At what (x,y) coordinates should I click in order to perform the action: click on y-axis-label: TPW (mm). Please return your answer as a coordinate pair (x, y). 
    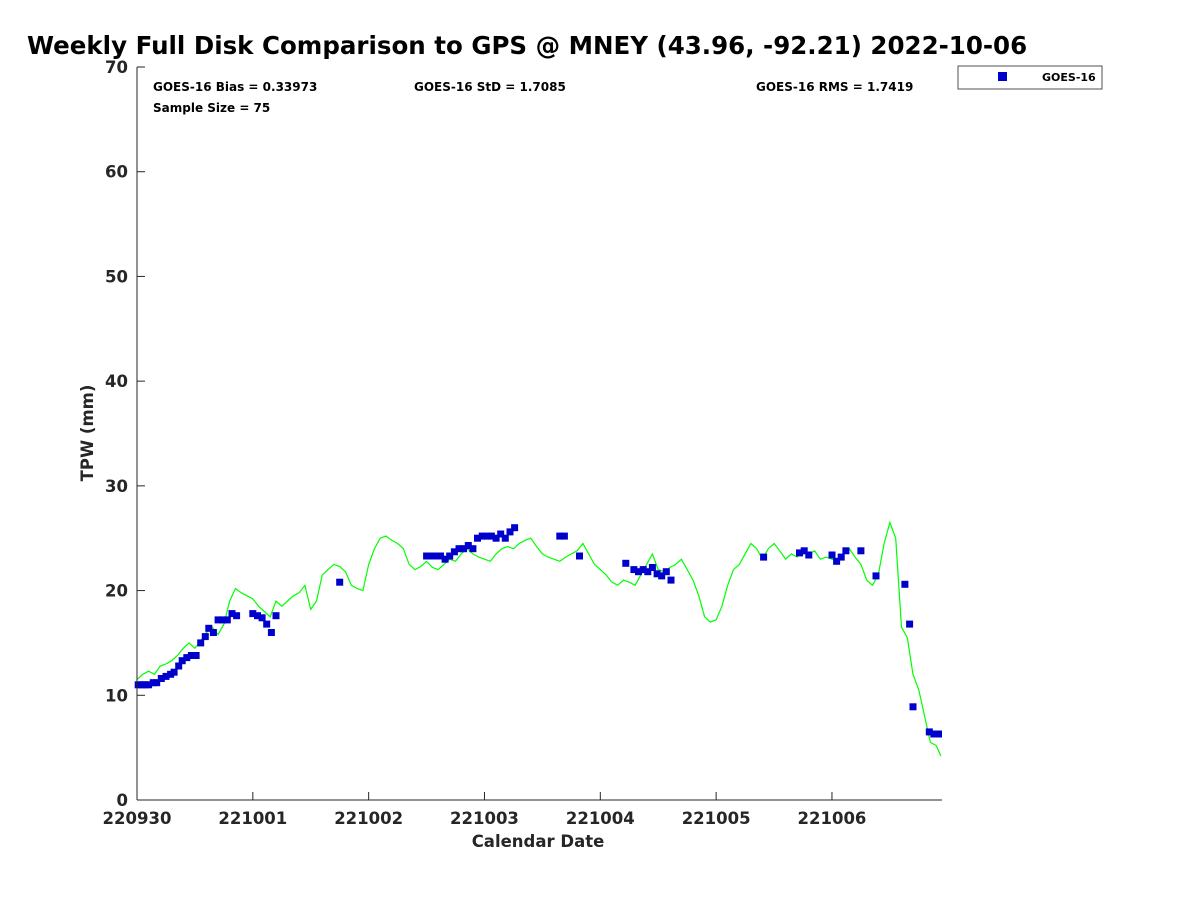
    Looking at the image, I should click on (87, 433).